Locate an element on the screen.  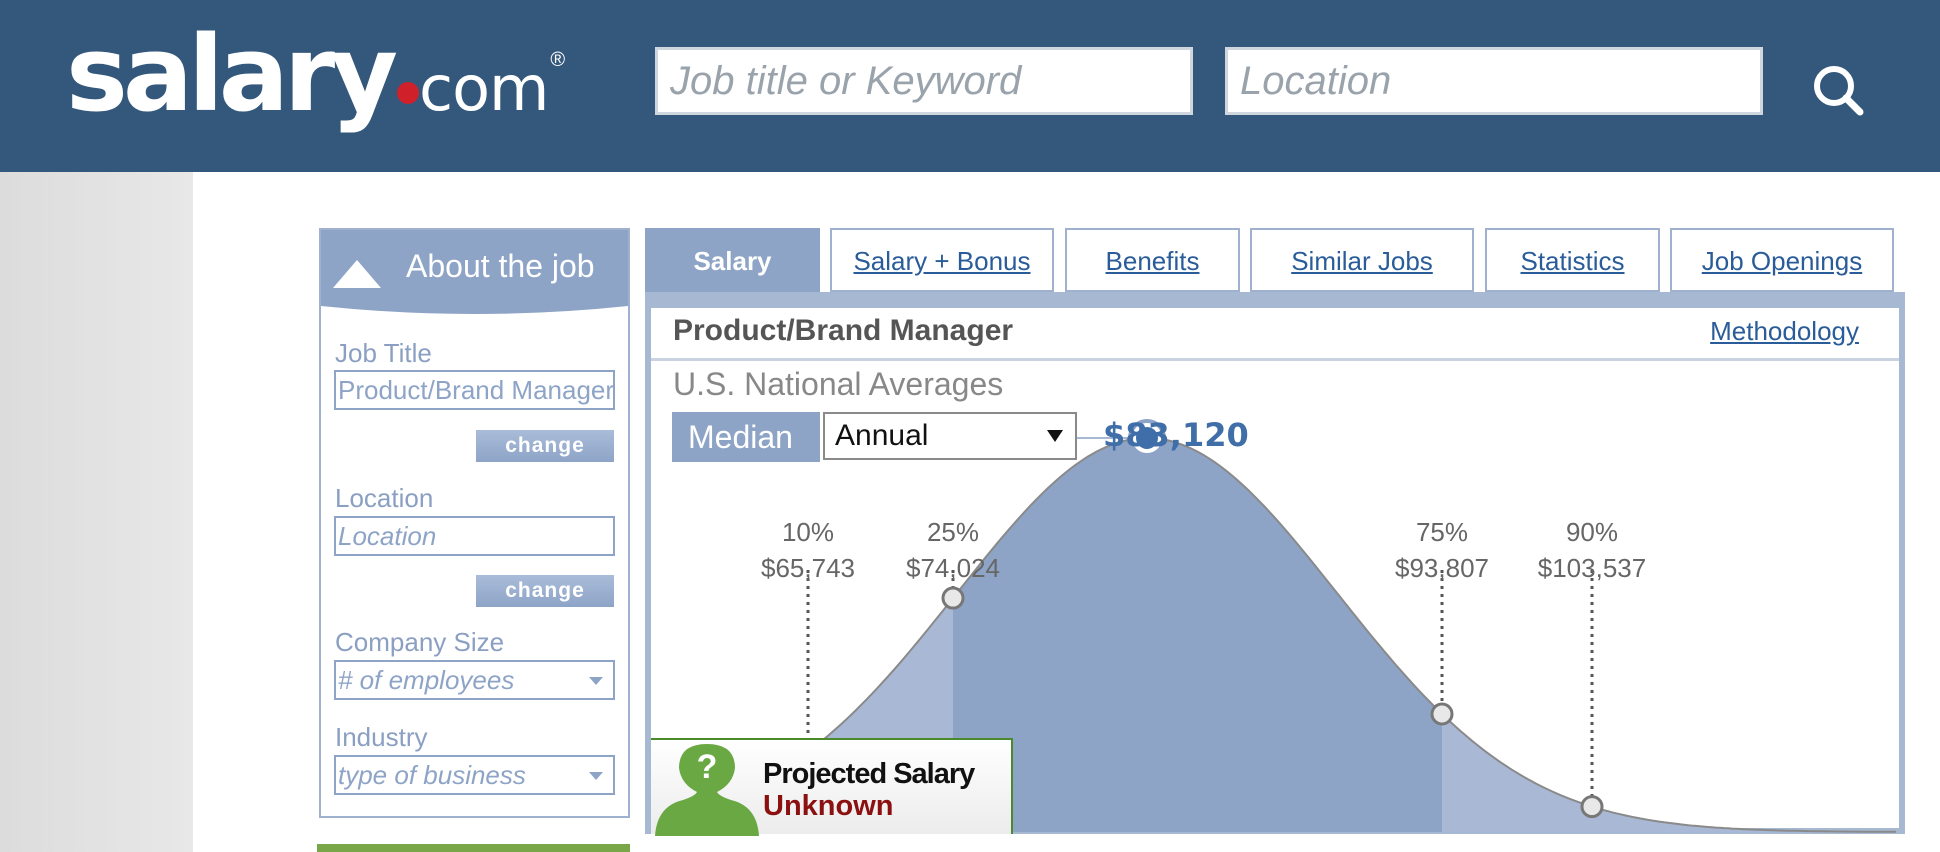
logo-registered-mark: ® is located at coordinates (558, 60).